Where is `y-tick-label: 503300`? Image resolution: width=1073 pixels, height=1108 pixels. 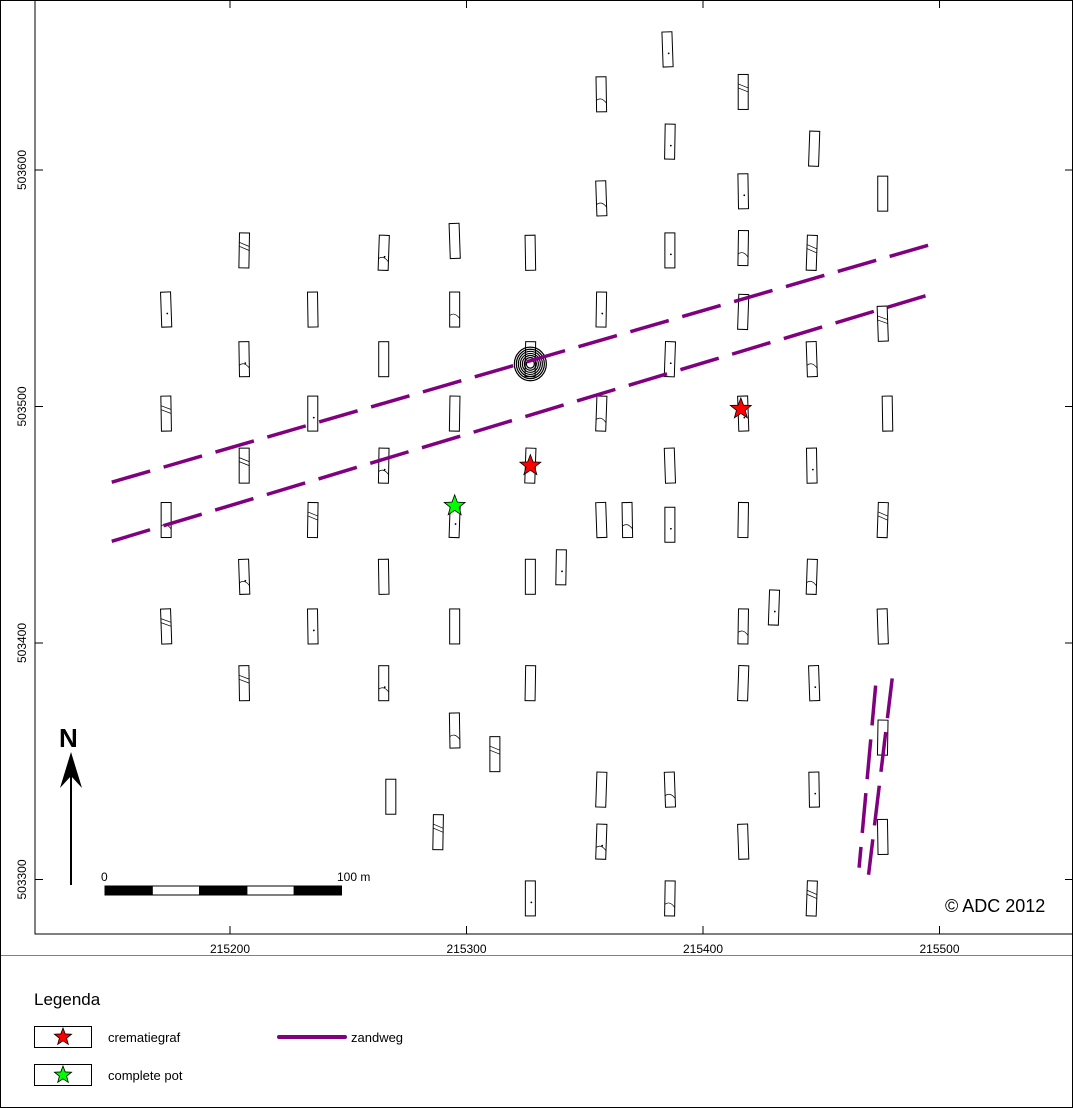 y-tick-label: 503300 is located at coordinates (22, 879).